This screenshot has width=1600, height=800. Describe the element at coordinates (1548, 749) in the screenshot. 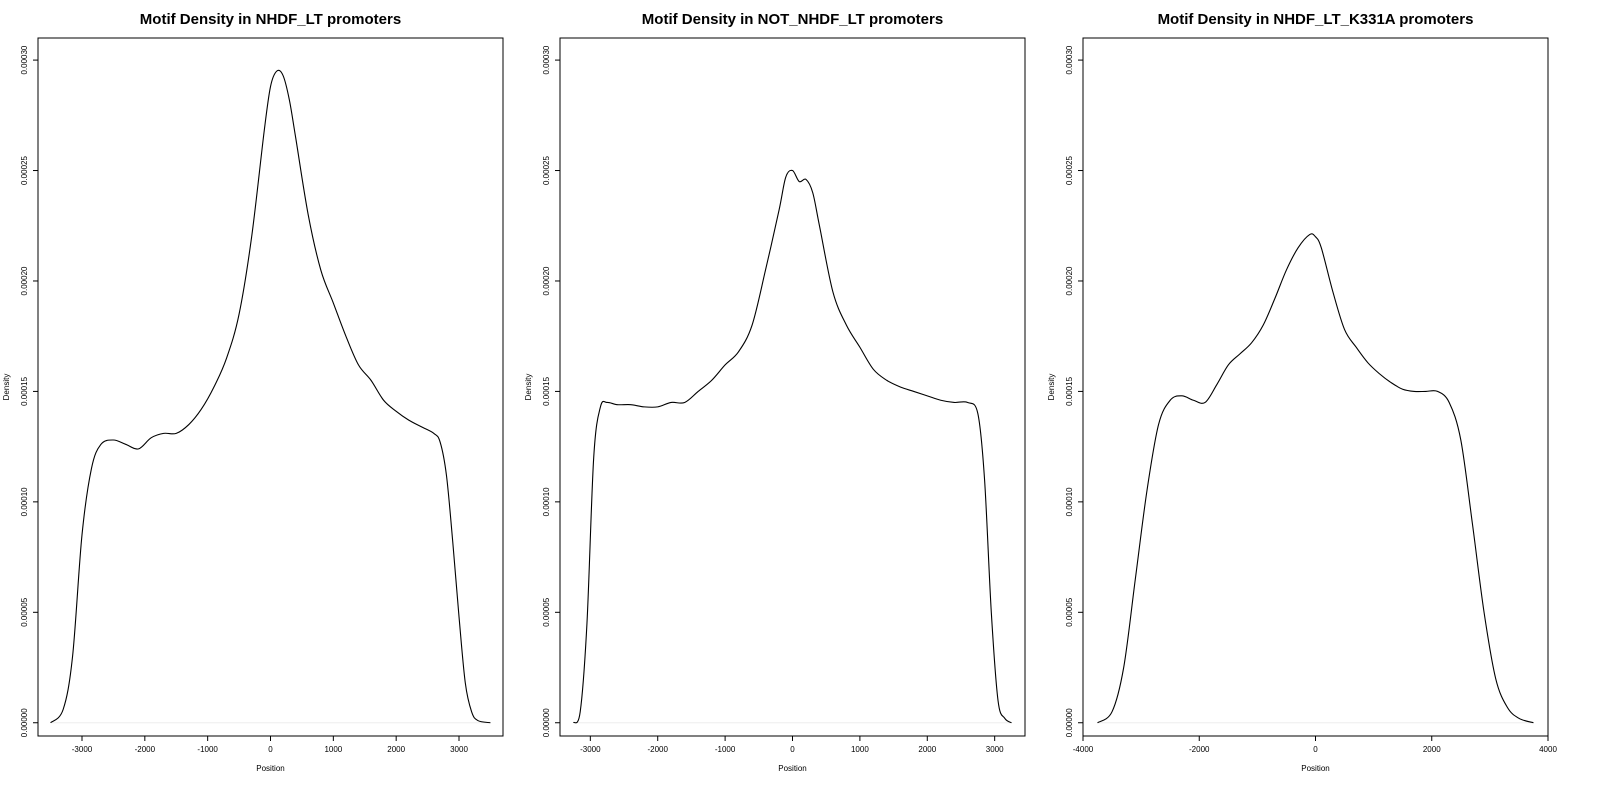

I see `x-tick-label: 4000` at that location.